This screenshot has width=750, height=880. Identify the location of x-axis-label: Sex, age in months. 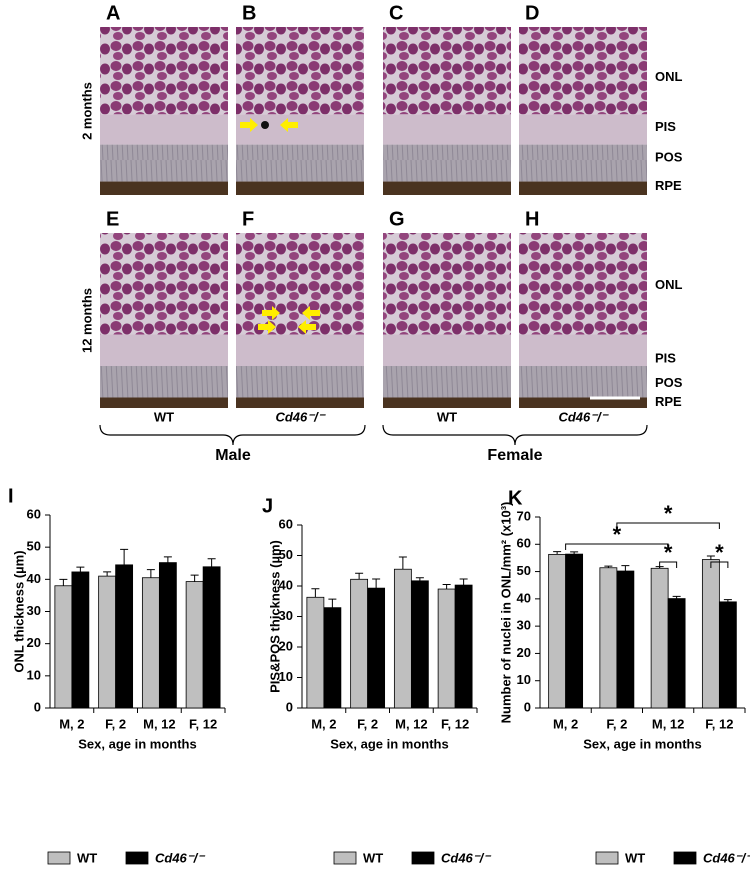
(137, 743).